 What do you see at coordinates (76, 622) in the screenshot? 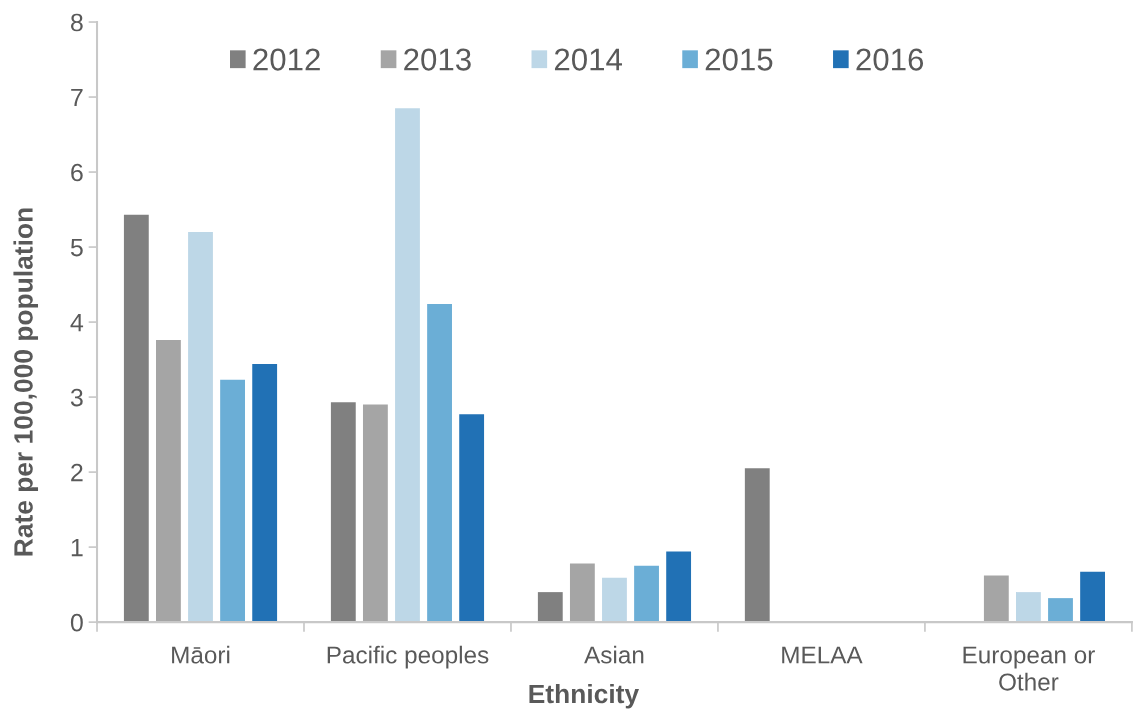
I see `y-tick-label: 0` at bounding box center [76, 622].